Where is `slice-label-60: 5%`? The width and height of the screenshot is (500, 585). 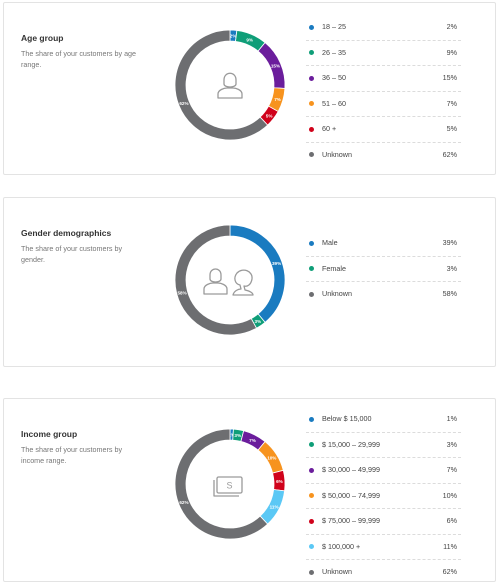
slice-label-60: 5% is located at coordinates (269, 115).